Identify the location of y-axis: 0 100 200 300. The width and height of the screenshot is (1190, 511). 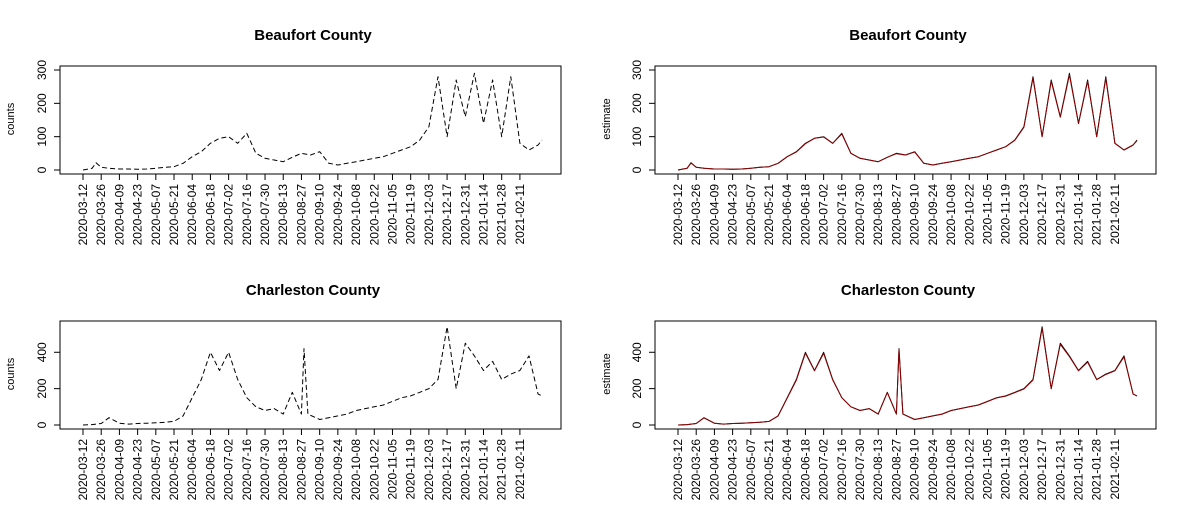
(642, 116).